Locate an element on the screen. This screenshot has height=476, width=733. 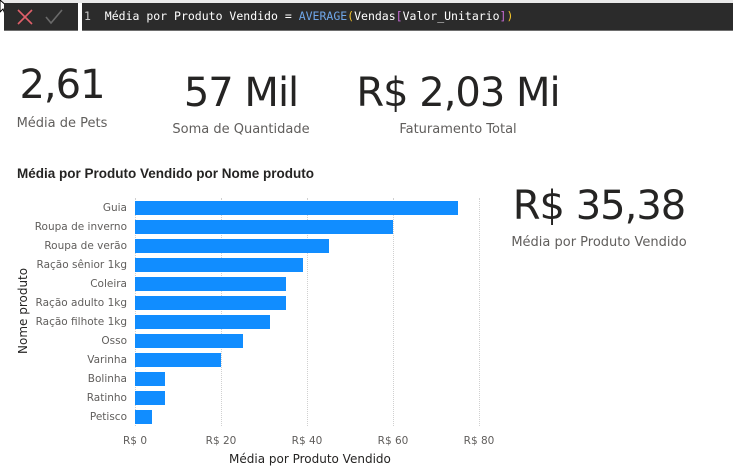
card-value: R$ 2,03 Mi is located at coordinates (458, 93).